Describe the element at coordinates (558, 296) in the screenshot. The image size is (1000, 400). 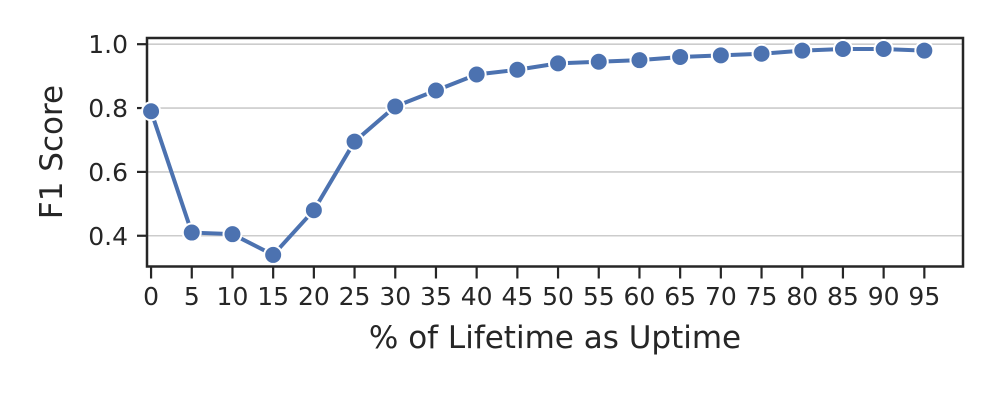
I see `x-tick-label: 50` at that location.